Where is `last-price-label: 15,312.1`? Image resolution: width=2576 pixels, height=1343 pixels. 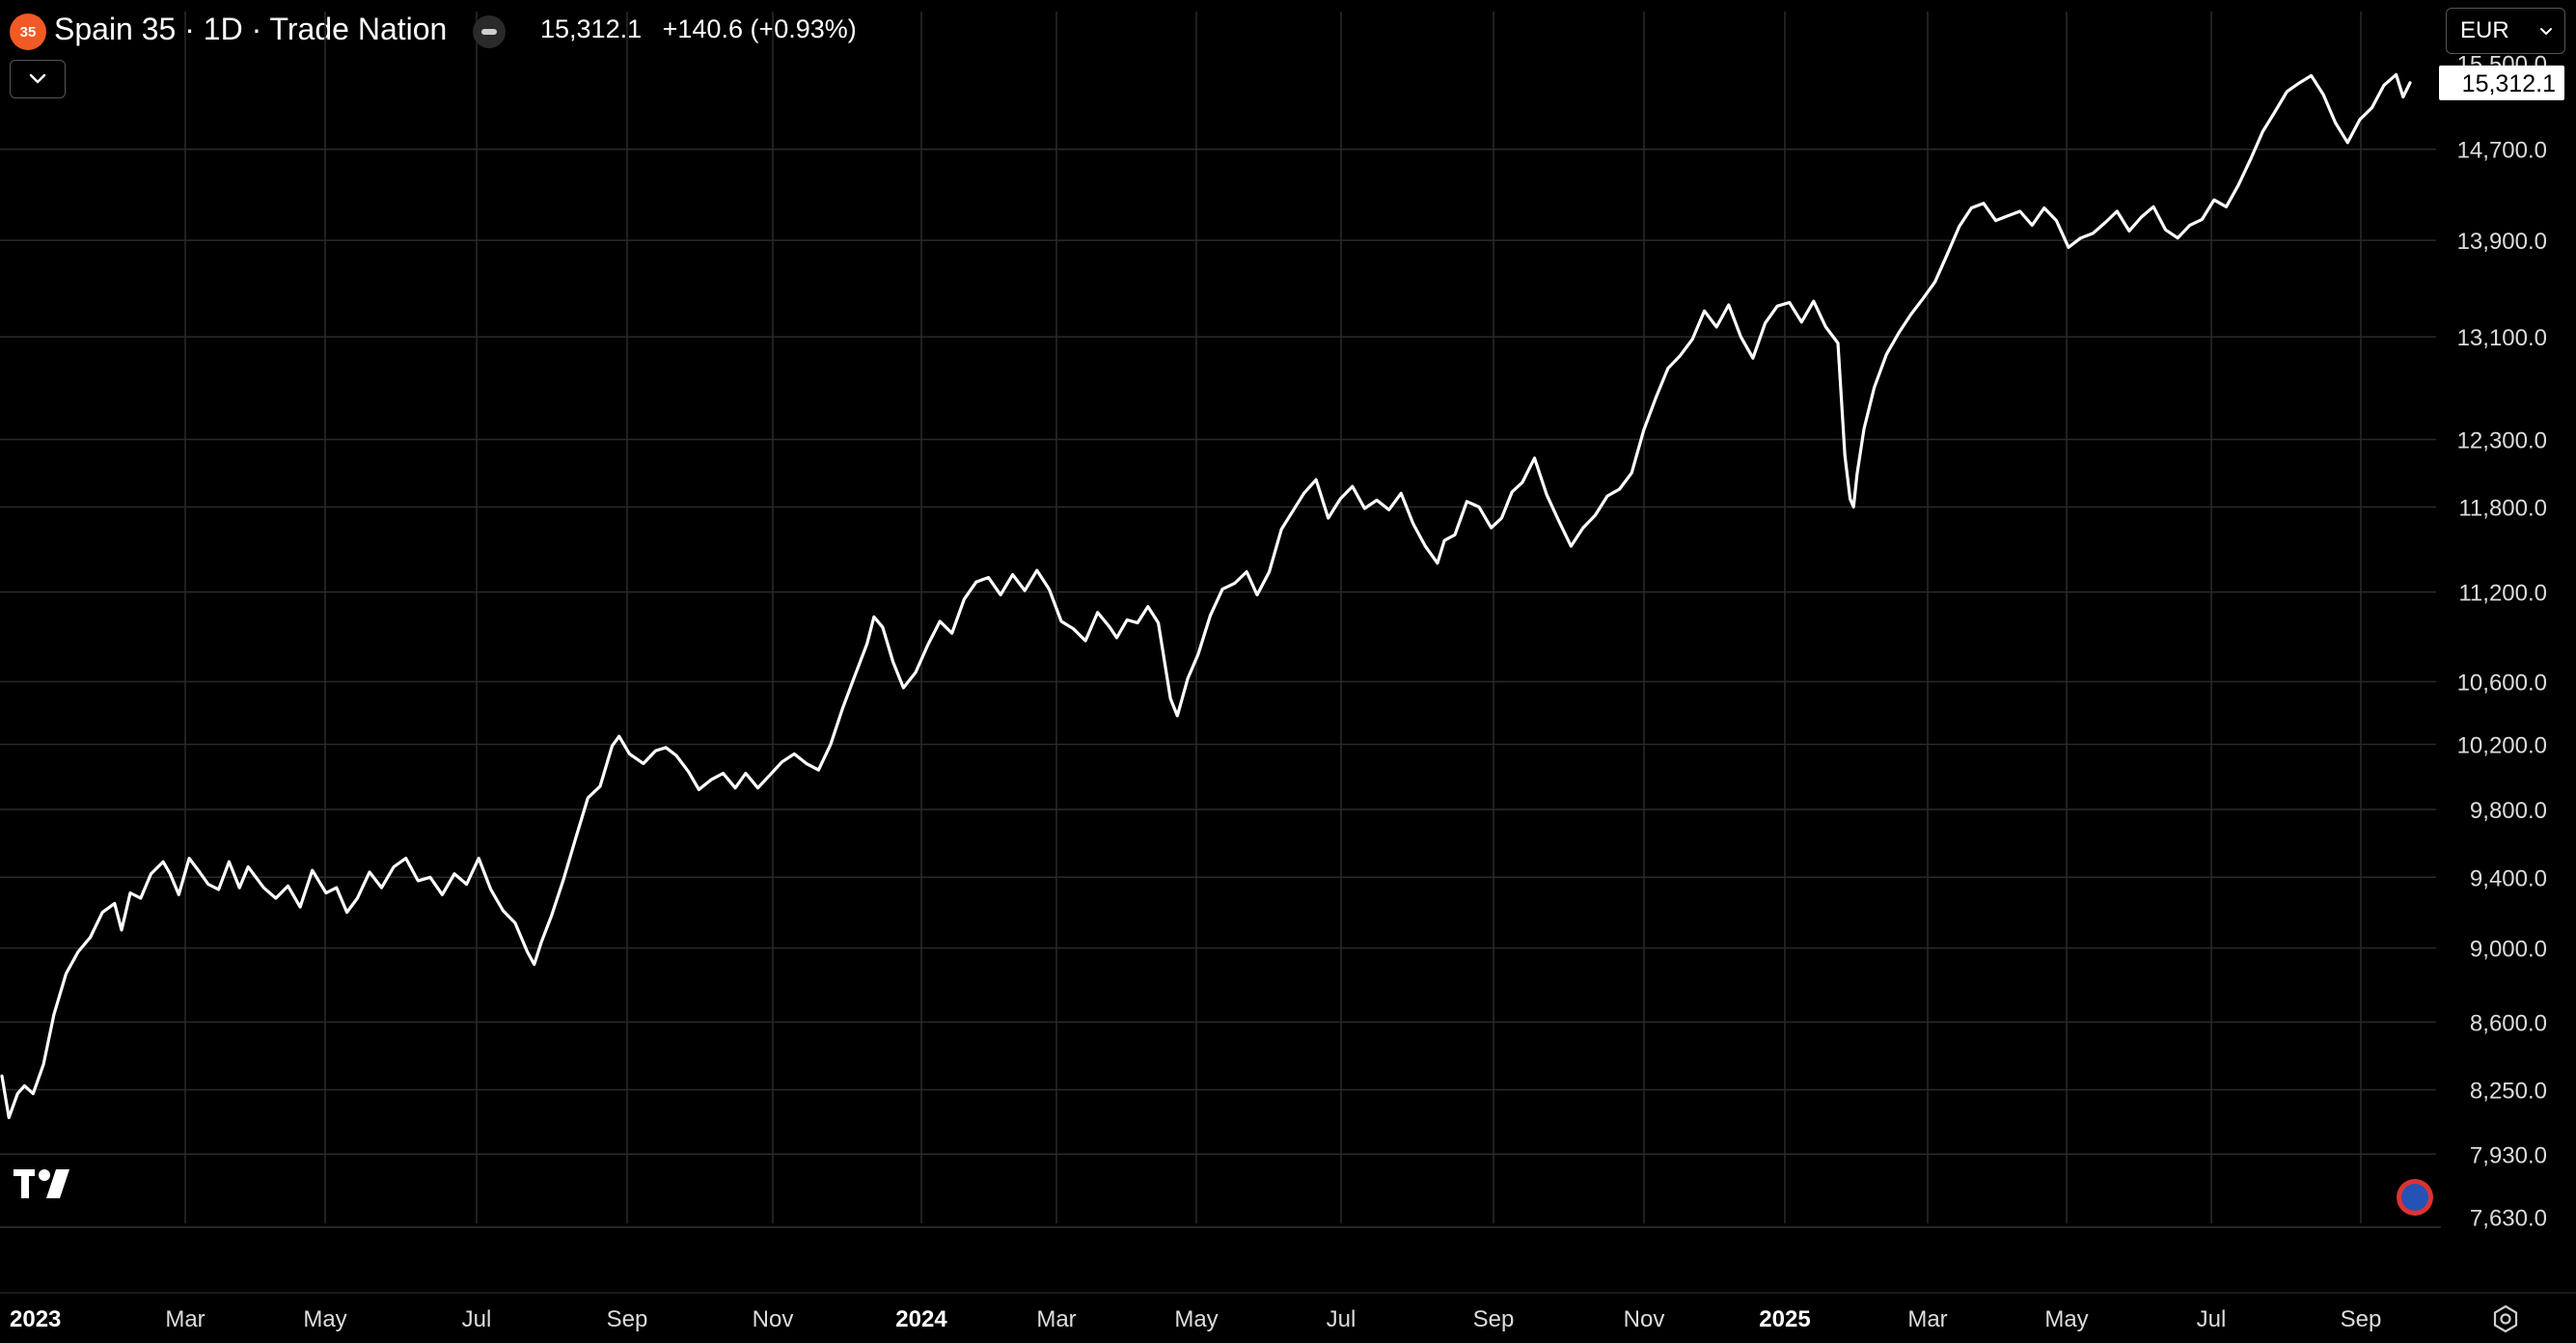 last-price-label: 15,312.1 is located at coordinates (2502, 82).